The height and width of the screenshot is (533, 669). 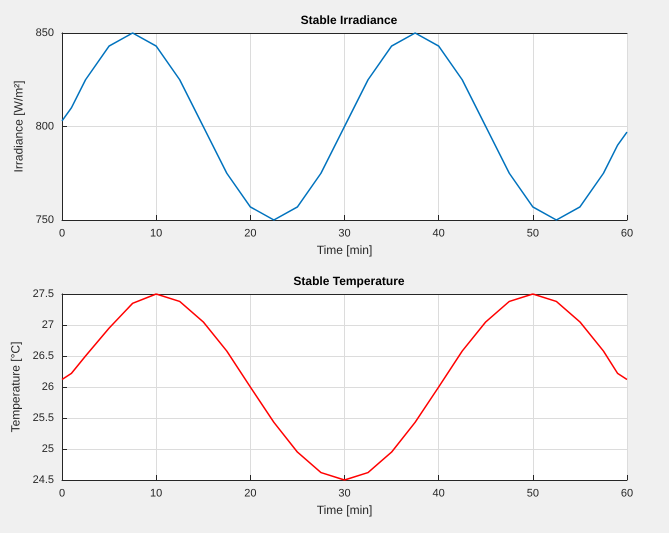 I want to click on y-tick-label: 25.5, so click(x=43, y=418).